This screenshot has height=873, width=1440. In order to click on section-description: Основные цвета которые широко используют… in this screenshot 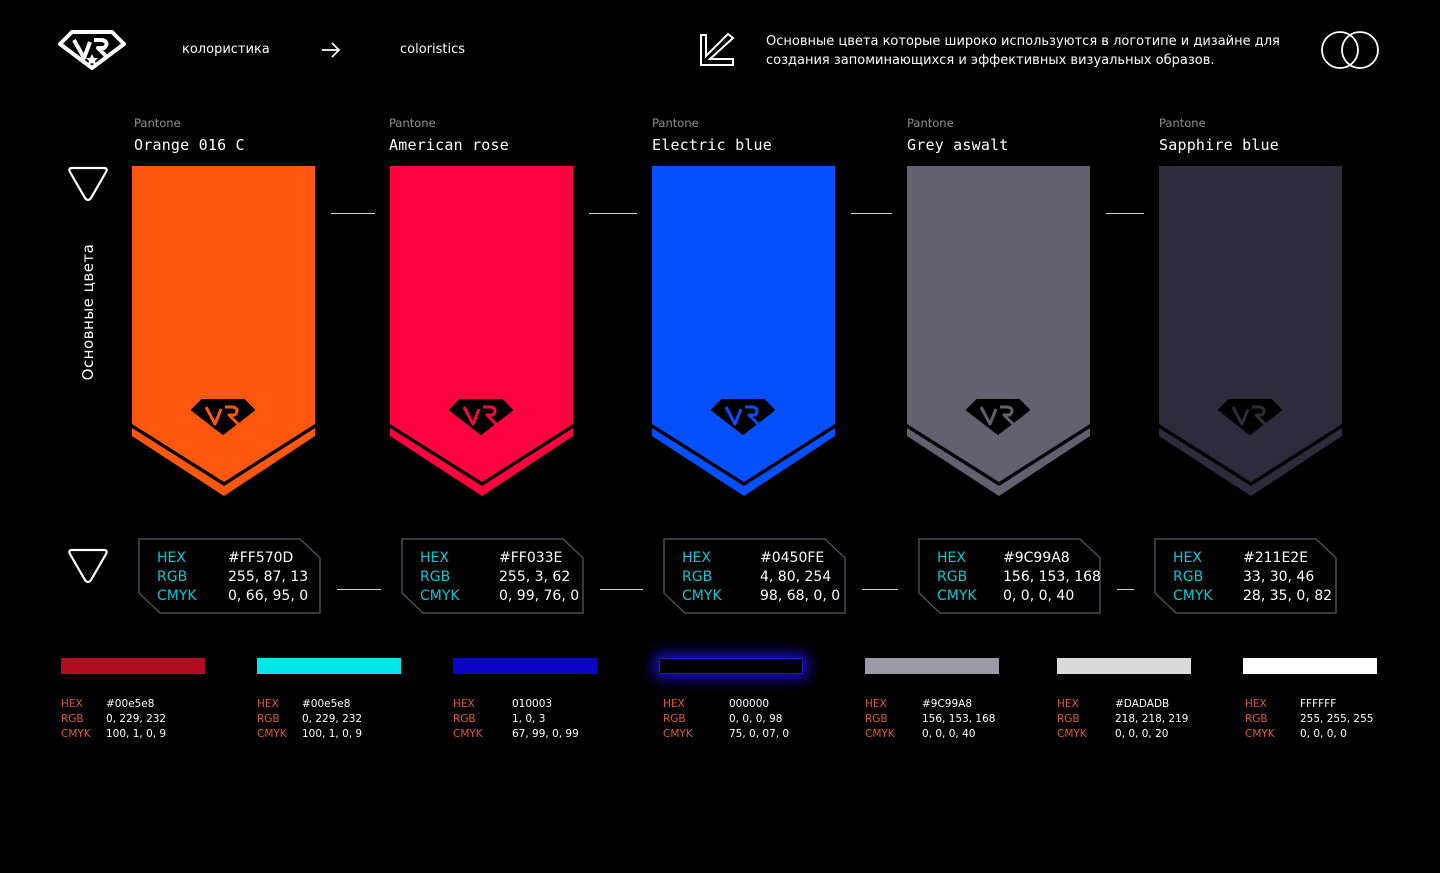, I will do `click(1026, 51)`.